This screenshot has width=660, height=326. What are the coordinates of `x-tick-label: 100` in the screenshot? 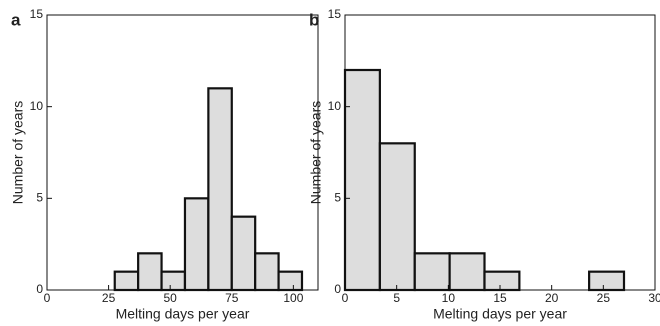 It's located at (293, 298).